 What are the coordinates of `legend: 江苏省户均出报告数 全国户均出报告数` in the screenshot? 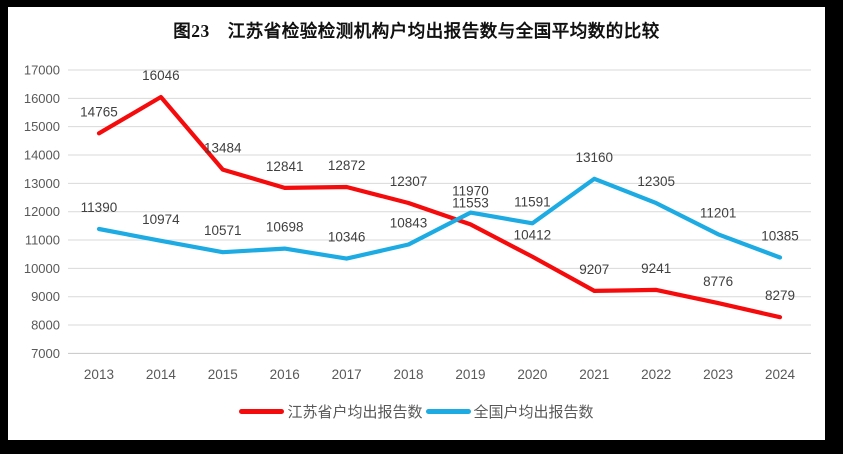 It's located at (416, 411).